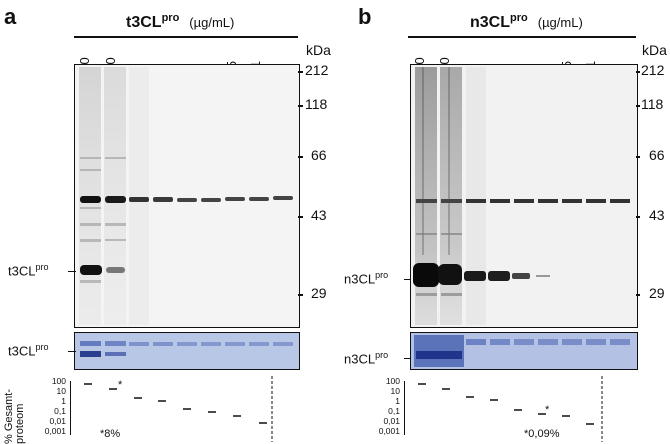 Image resolution: width=670 pixels, height=444 pixels. What do you see at coordinates (42, 267) in the screenshot?
I see `panel-a-protein-sup: pro` at bounding box center [42, 267].